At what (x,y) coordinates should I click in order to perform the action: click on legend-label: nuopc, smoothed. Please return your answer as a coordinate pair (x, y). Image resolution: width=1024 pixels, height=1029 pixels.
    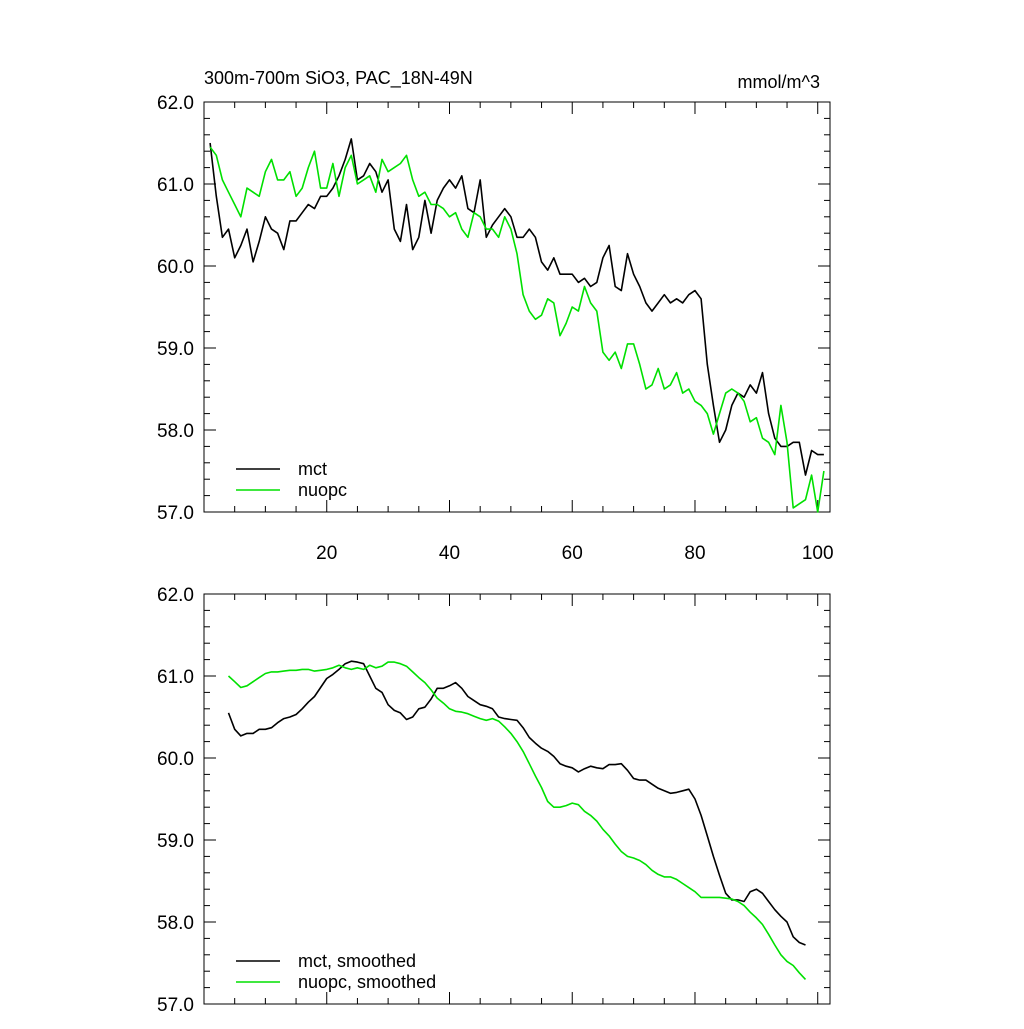
    Looking at the image, I should click on (367, 982).